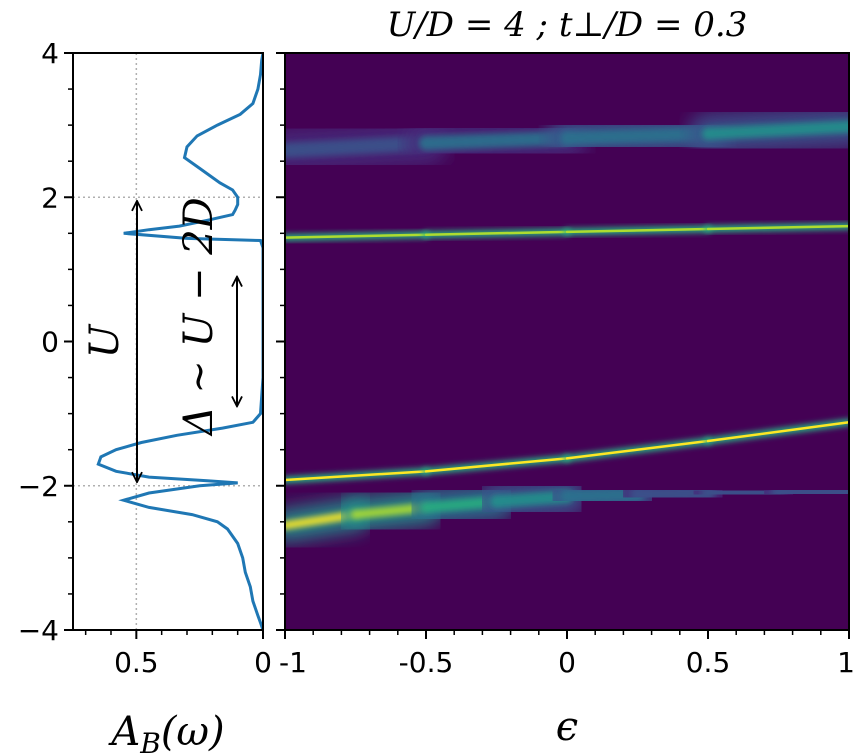 This screenshot has height=756, width=860. I want to click on chart-title: U/D = 4 ; t⊥/D = 0.3, so click(567, 25).